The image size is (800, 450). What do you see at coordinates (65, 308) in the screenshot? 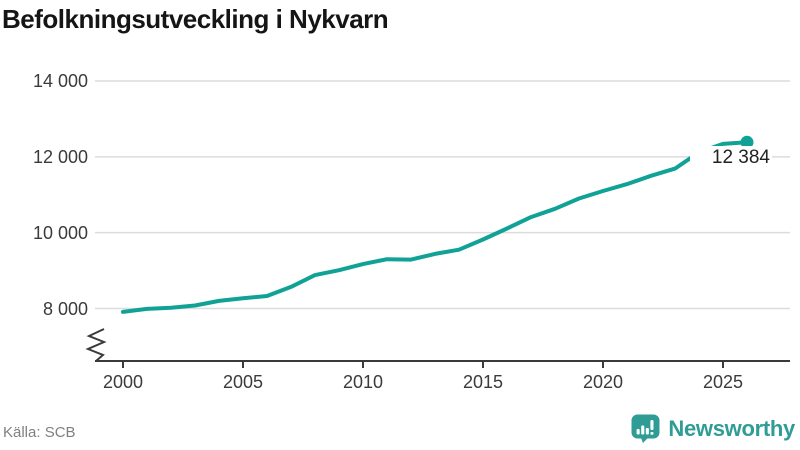
I see `y-tick-label: 8 000` at bounding box center [65, 308].